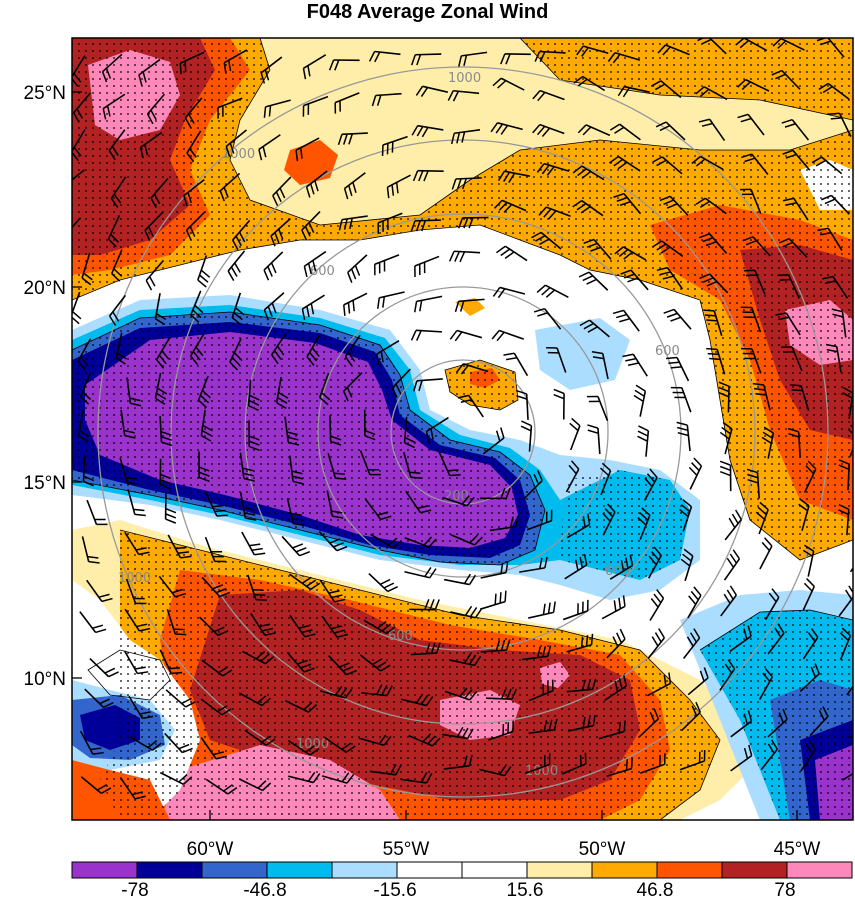 Image resolution: width=855 pixels, height=900 pixels. Describe the element at coordinates (624, 870) in the screenshot. I see `colorbar-swatch` at that location.